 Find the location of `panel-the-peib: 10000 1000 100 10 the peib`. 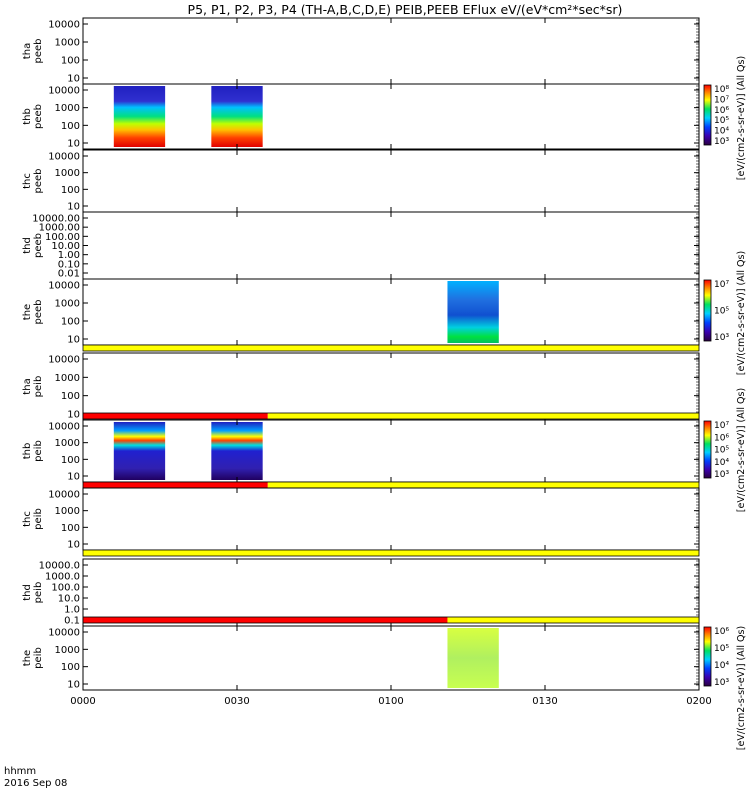

panel-the-peib: 10000 1000 100 10 the peib is located at coordinates (361, 653).